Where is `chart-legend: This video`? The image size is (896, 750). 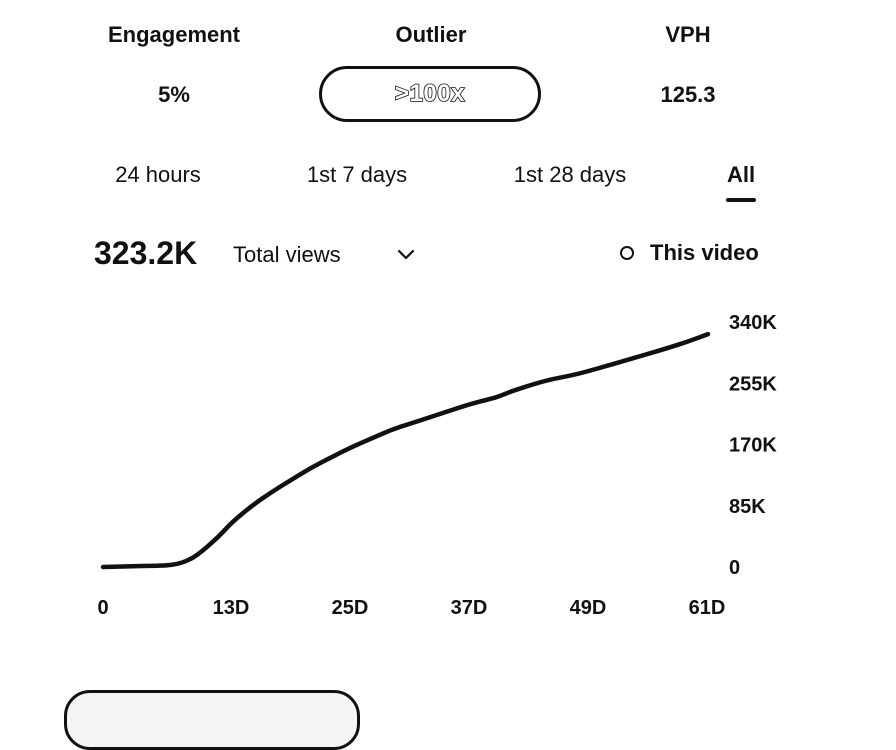
chart-legend: This video is located at coordinates (689, 253).